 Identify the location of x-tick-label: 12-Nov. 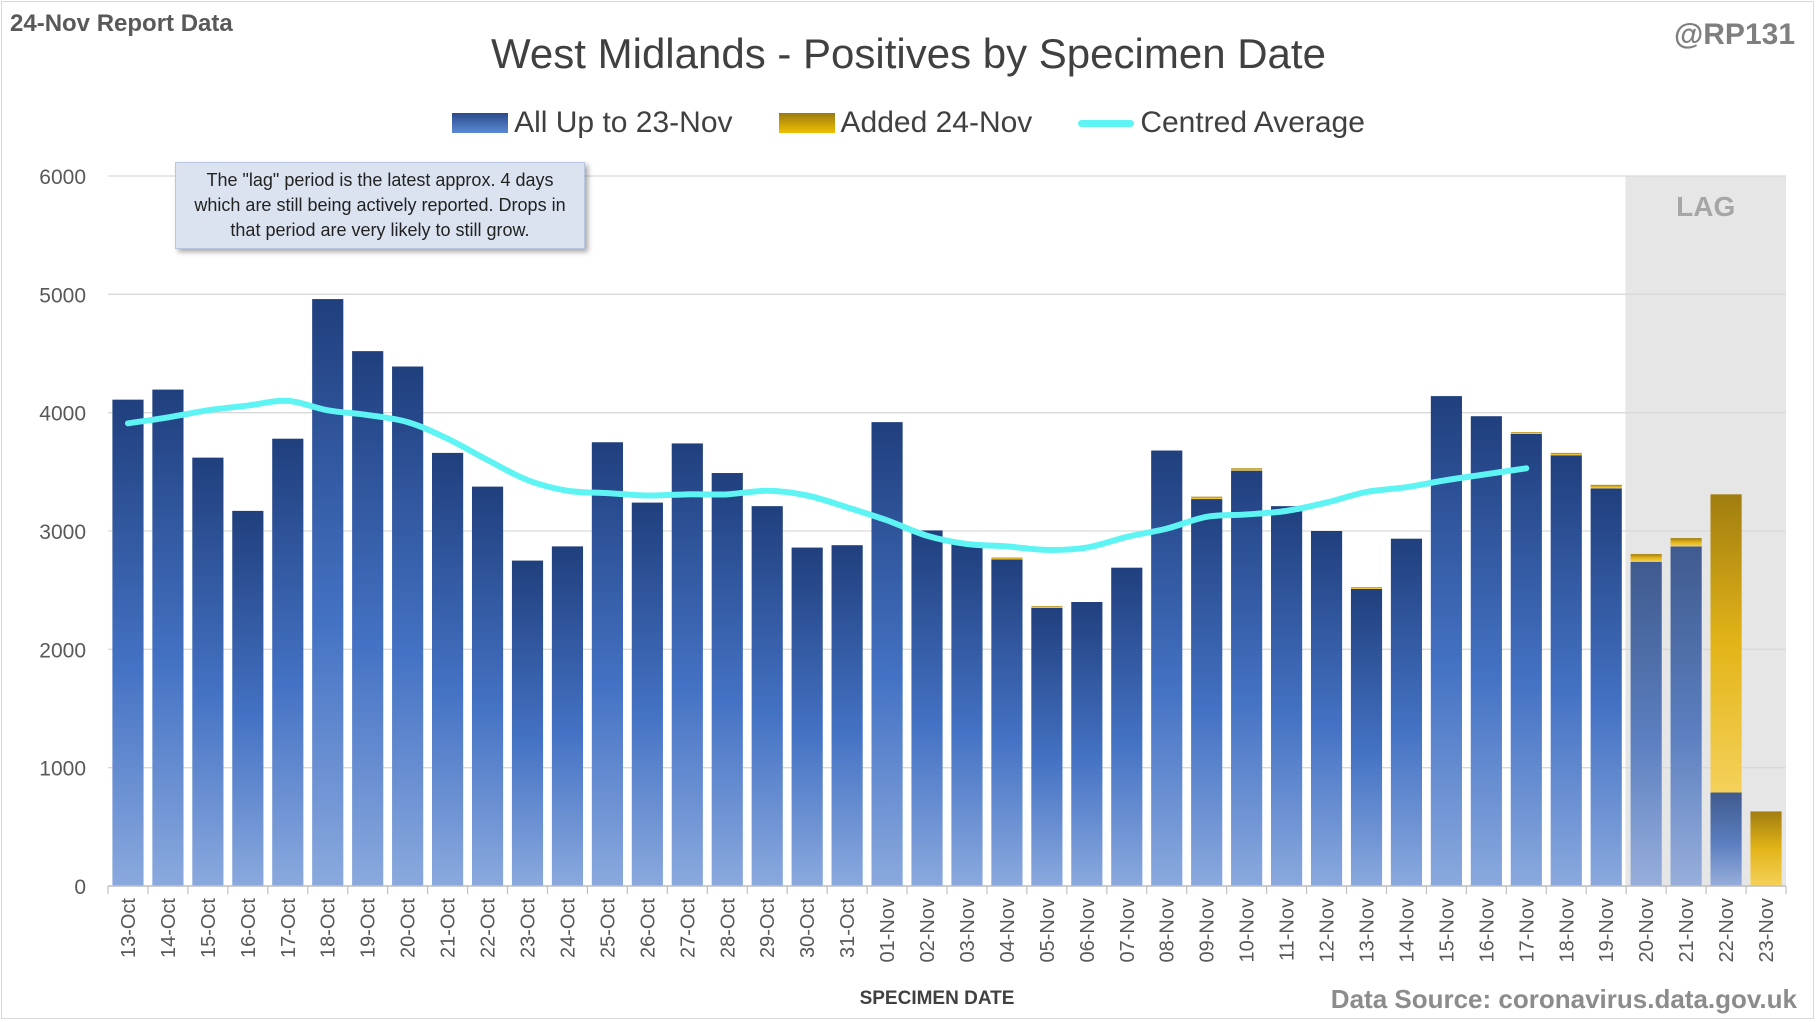
(1328, 930).